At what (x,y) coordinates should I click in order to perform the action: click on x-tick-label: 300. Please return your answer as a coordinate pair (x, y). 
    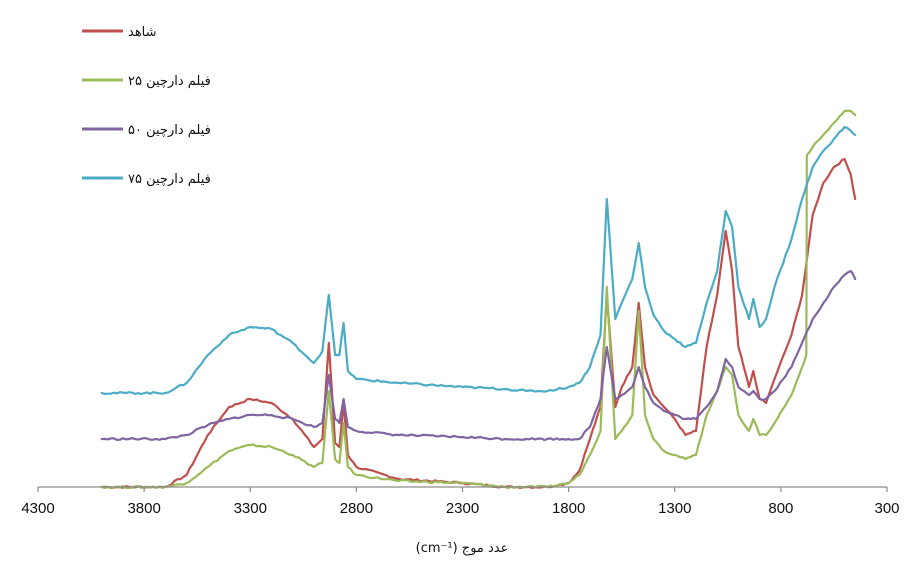
    Looking at the image, I should click on (886, 508).